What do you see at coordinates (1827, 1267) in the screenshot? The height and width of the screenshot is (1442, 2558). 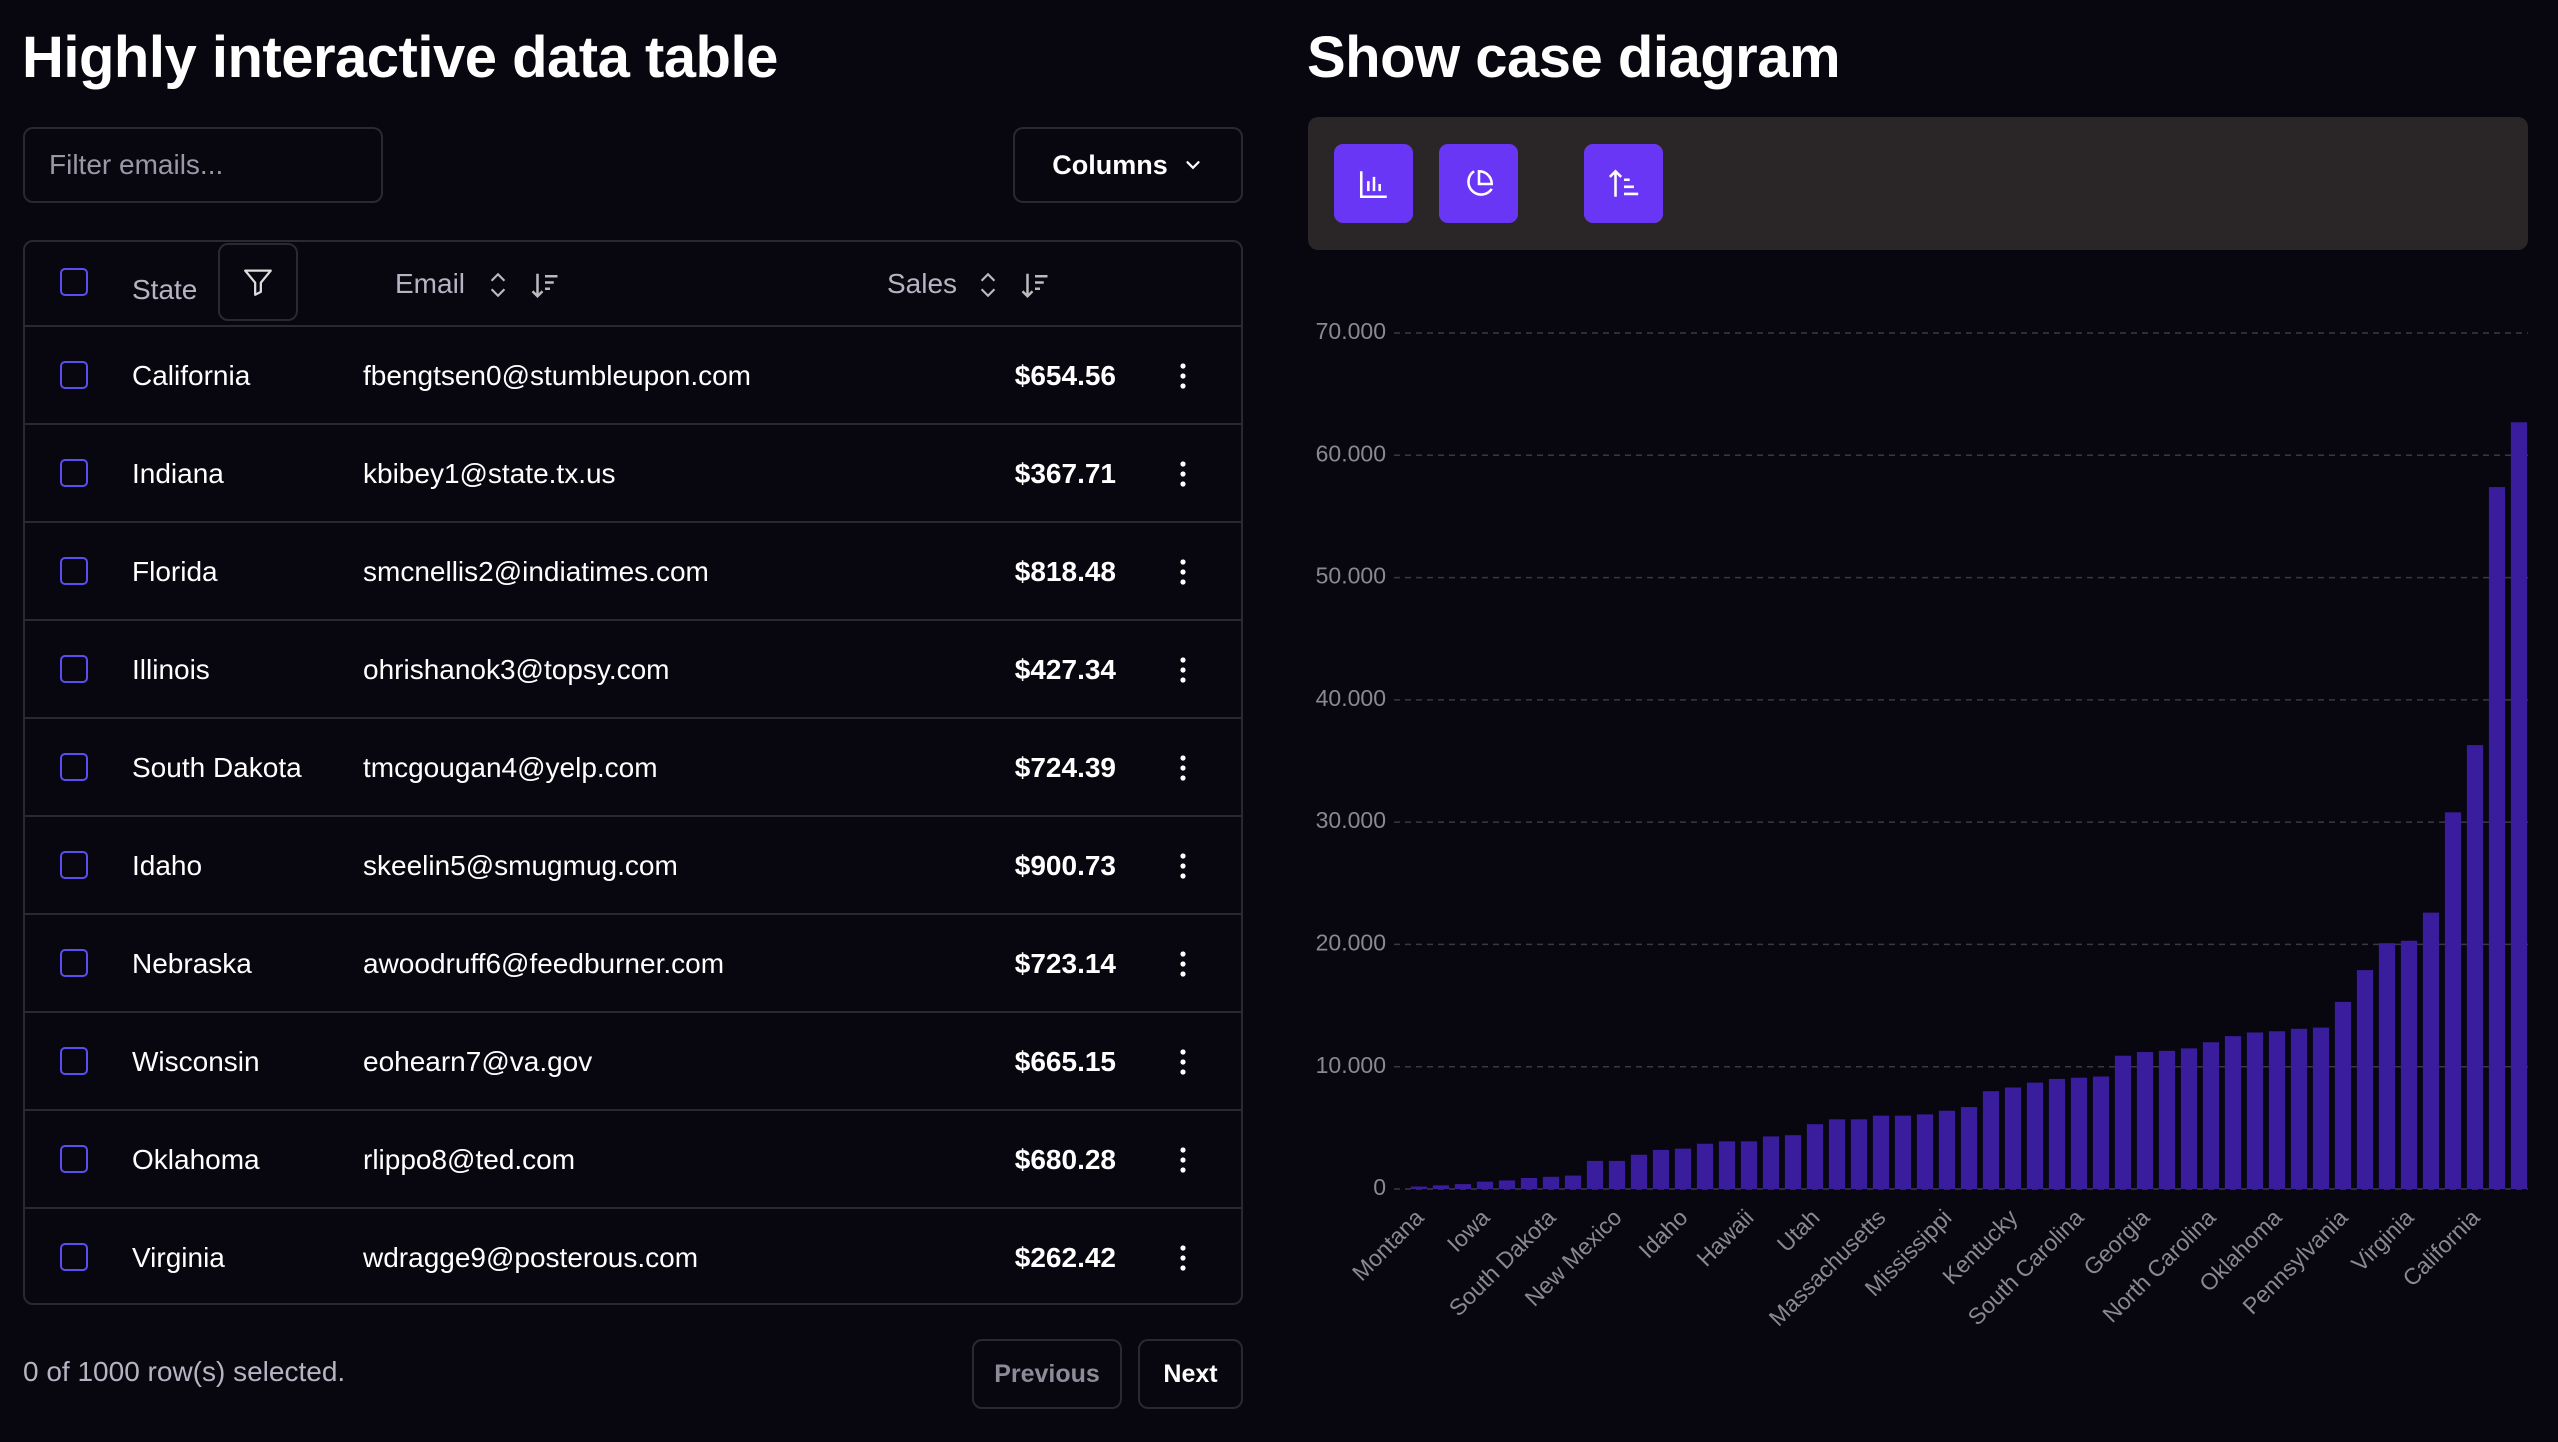 I see `x-tick-label: Massachusetts` at bounding box center [1827, 1267].